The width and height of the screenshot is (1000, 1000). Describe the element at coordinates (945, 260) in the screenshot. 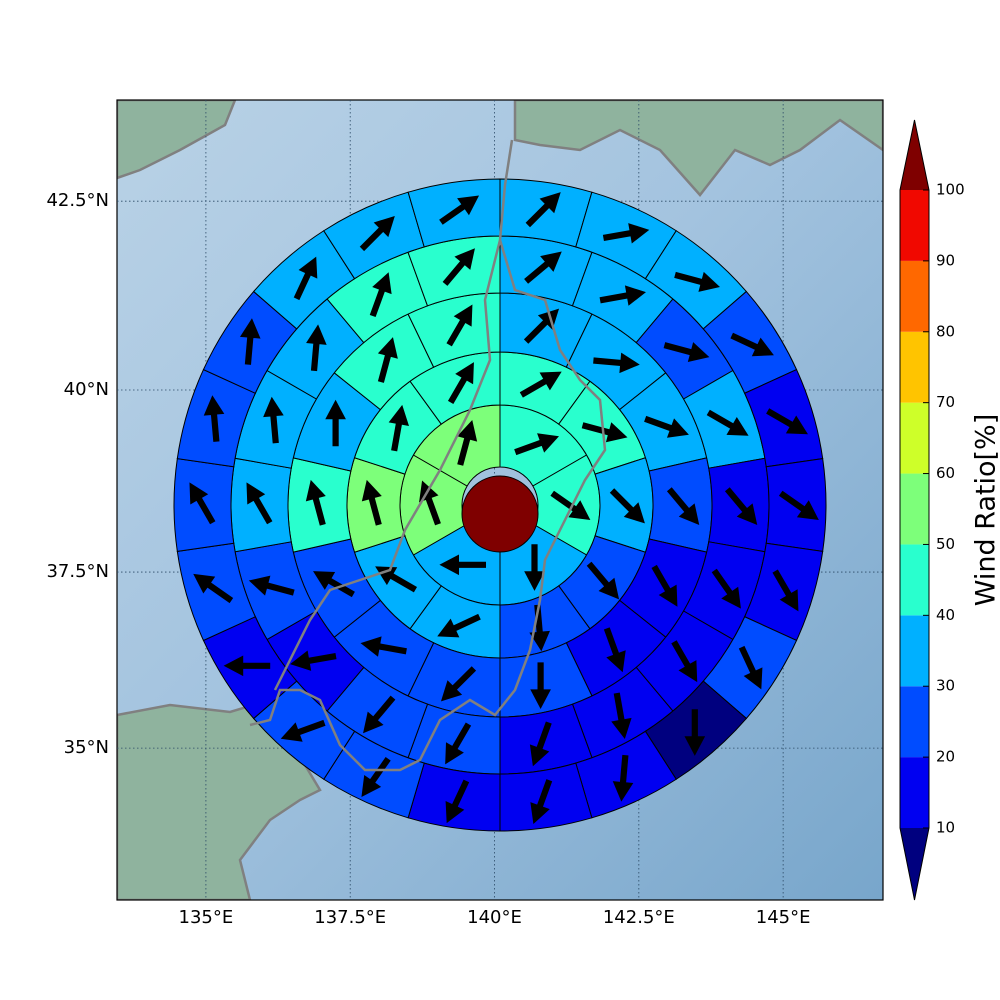

I see `colorbar-tick-label: 90` at that location.